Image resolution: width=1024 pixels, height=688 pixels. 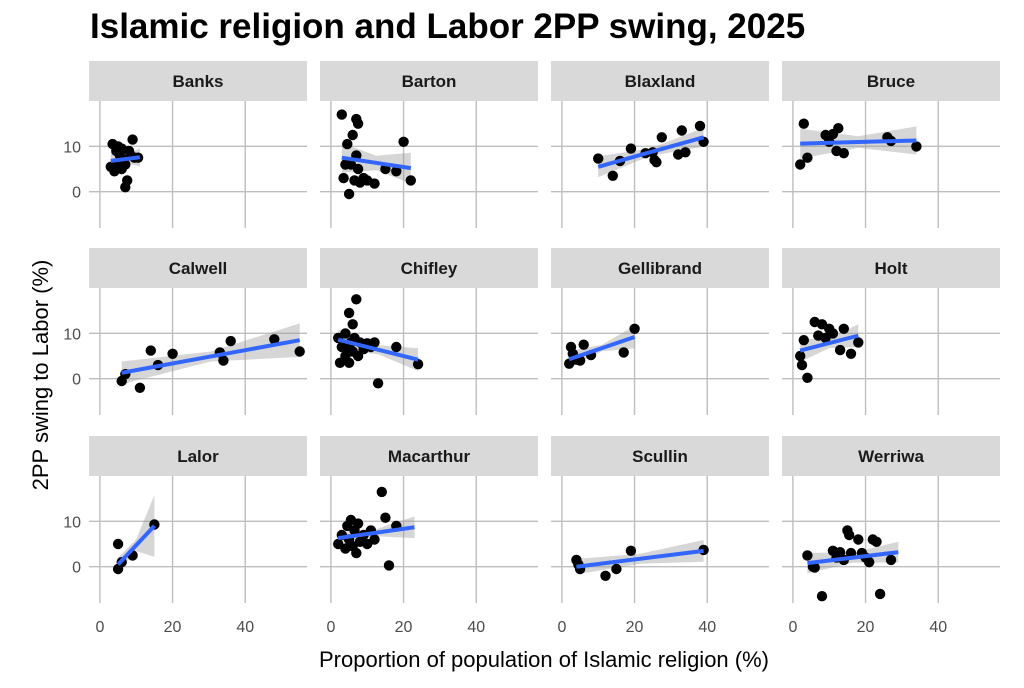 I want to click on facet-strip-label: Barton, so click(x=429, y=81).